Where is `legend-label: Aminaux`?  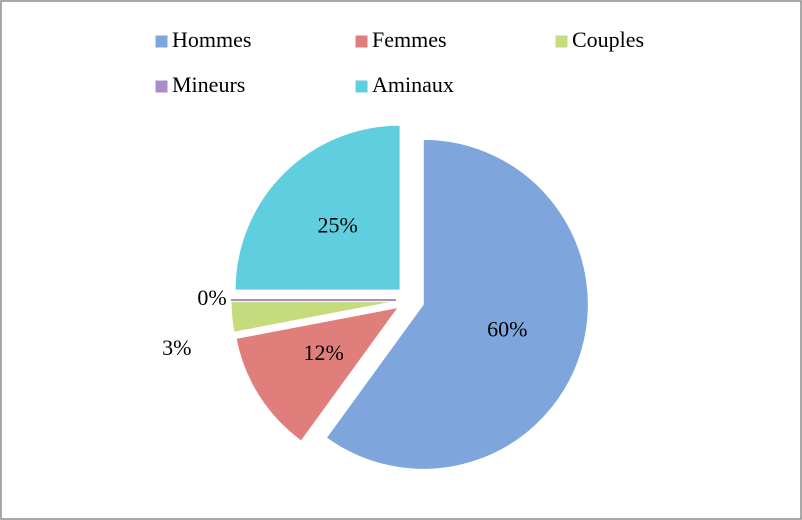
legend-label: Aminaux is located at coordinates (413, 84).